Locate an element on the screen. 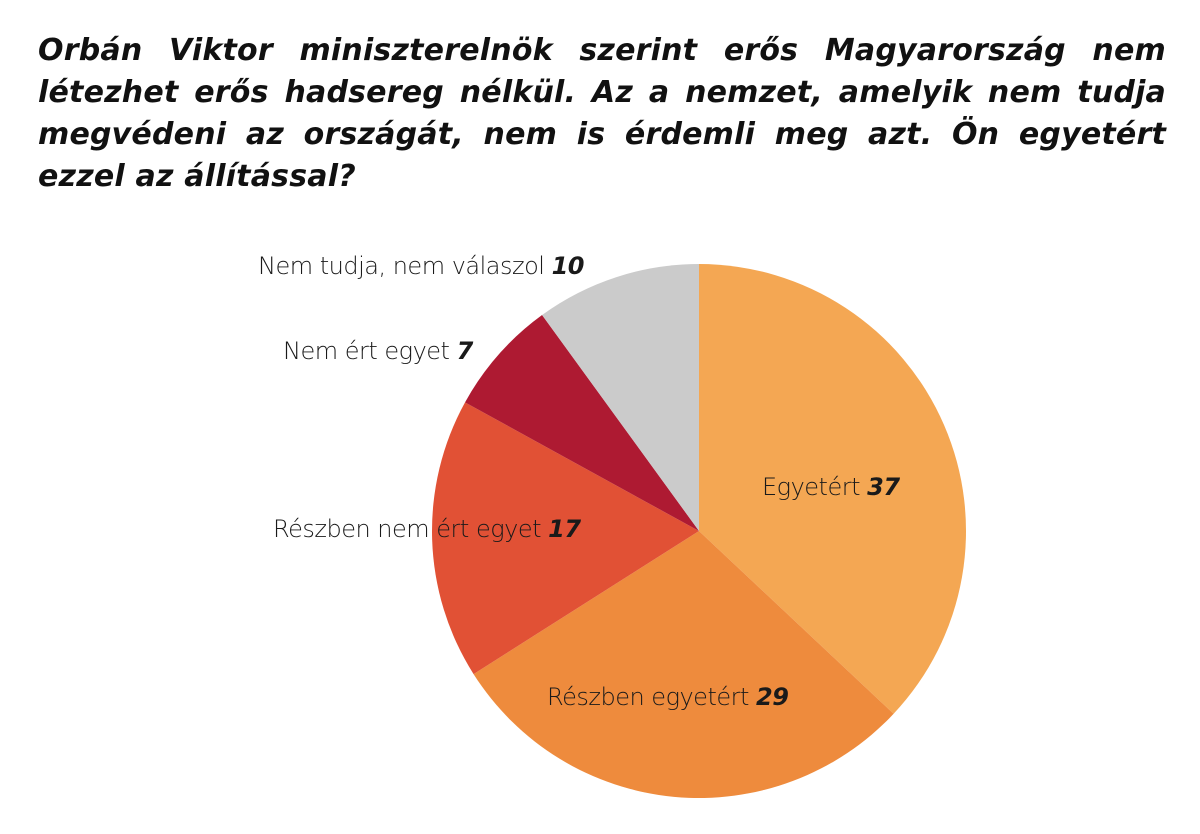 Image resolution: width=1200 pixels, height=834 pixels. label-text: Nem tudja, nem válaszol is located at coordinates (401, 266).